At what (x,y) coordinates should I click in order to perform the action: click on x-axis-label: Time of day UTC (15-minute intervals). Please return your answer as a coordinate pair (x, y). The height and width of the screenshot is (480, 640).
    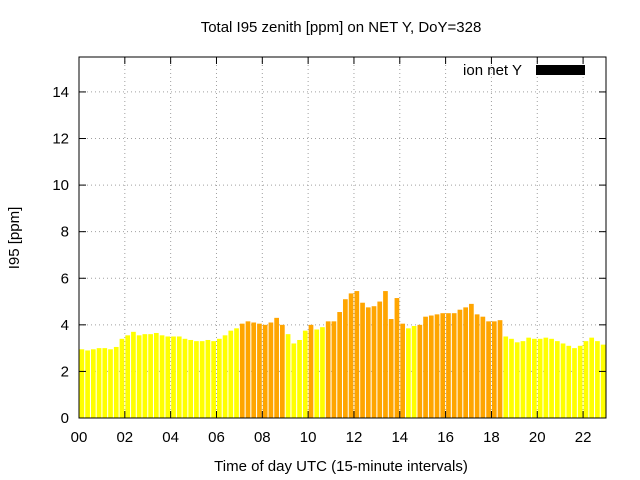
    Looking at the image, I should click on (341, 466).